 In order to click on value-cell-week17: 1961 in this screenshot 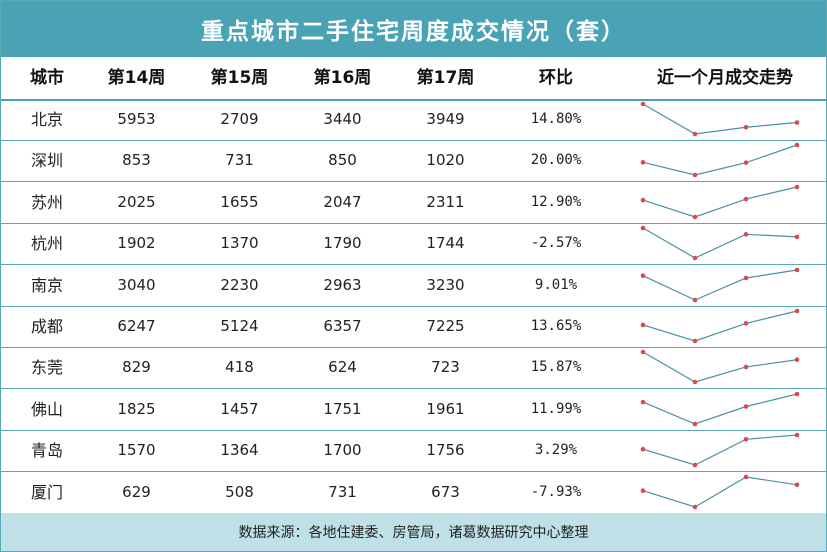, I will do `click(445, 408)`.